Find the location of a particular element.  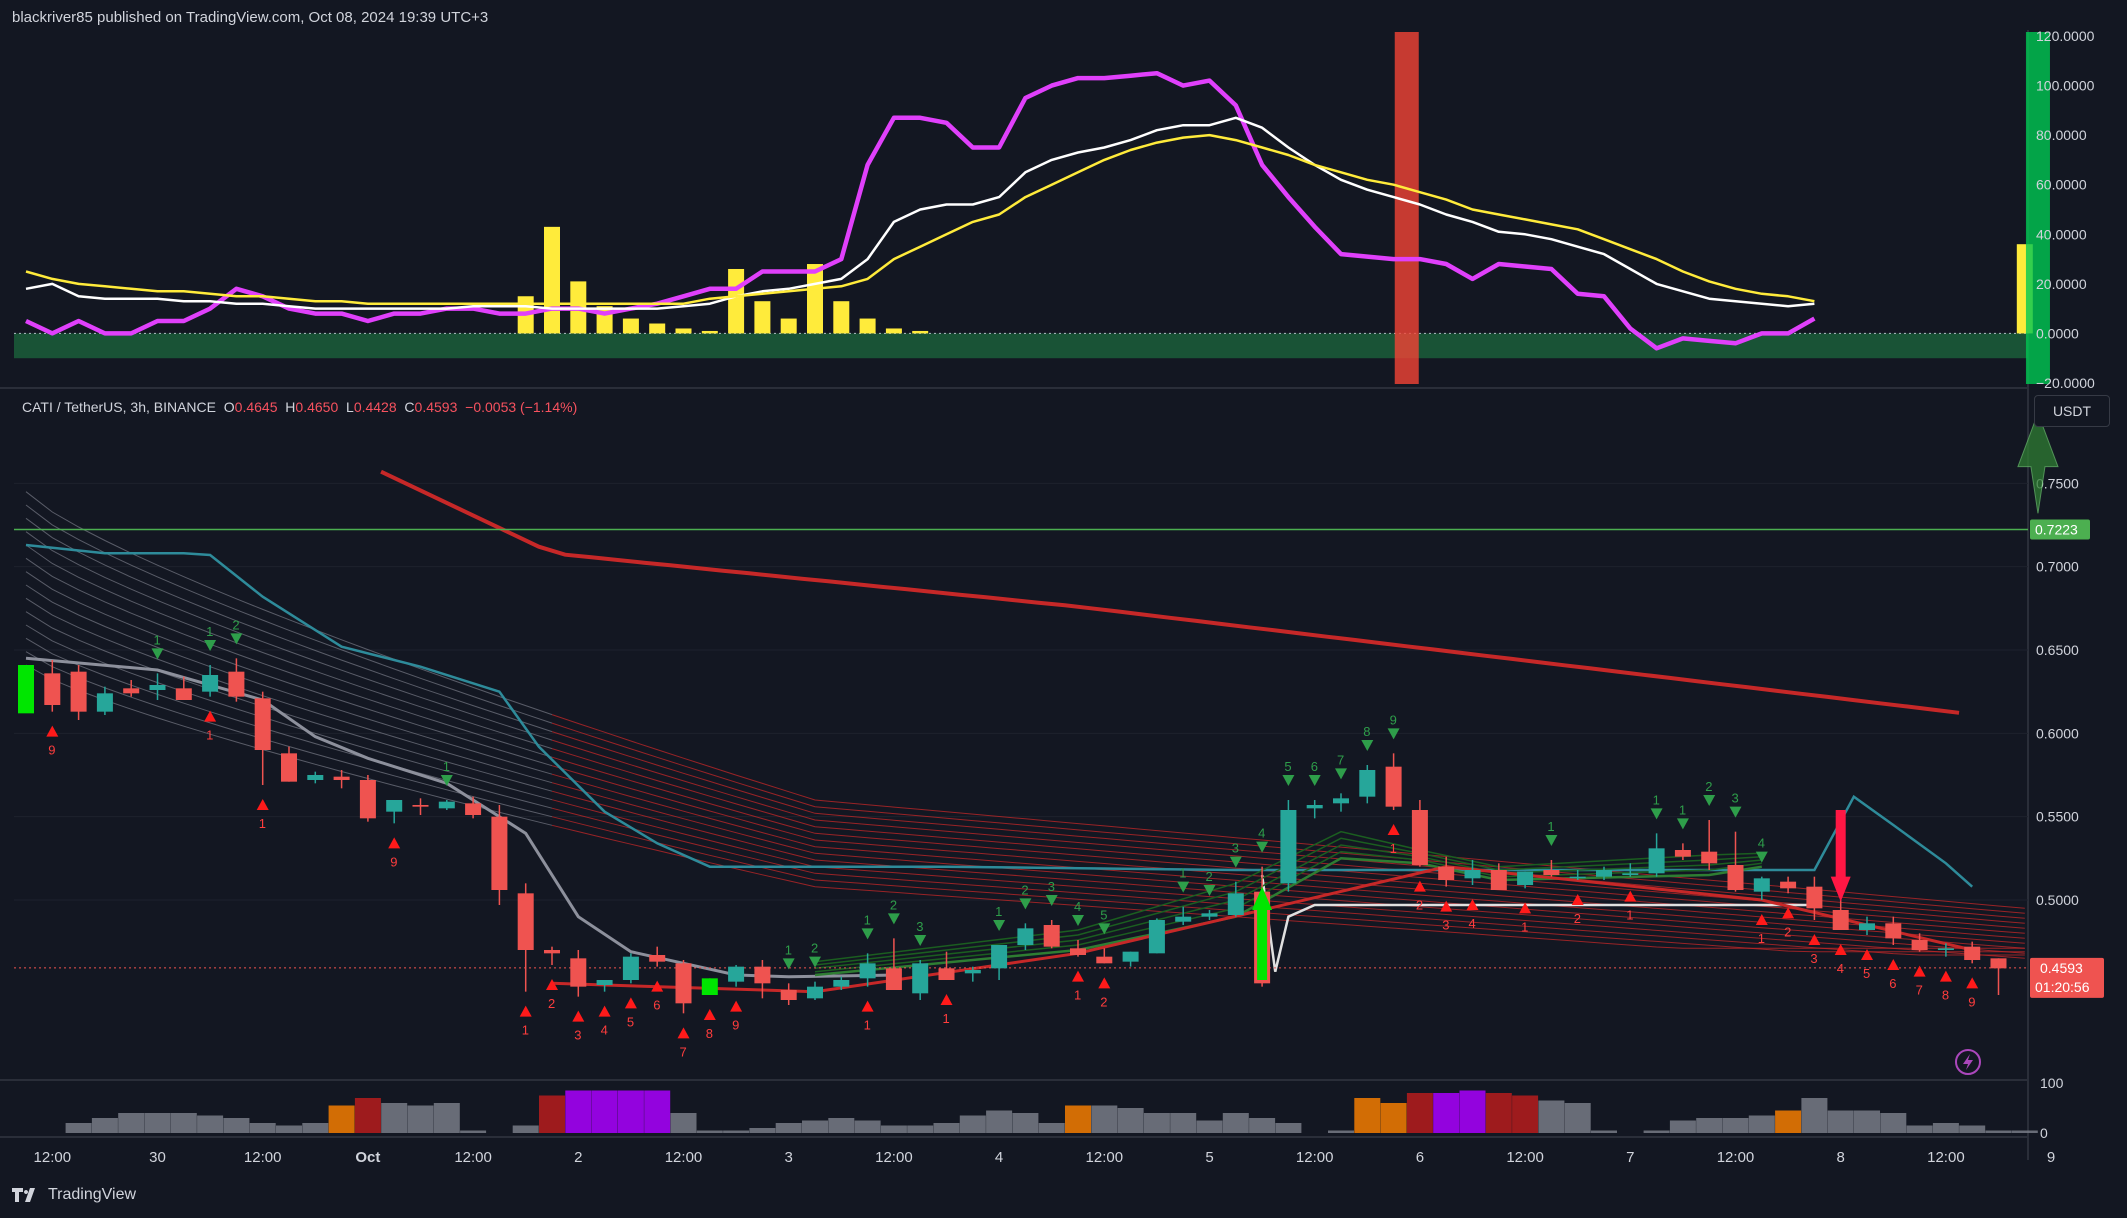

volume-panel: 100 0 is located at coordinates (1032, 1108).